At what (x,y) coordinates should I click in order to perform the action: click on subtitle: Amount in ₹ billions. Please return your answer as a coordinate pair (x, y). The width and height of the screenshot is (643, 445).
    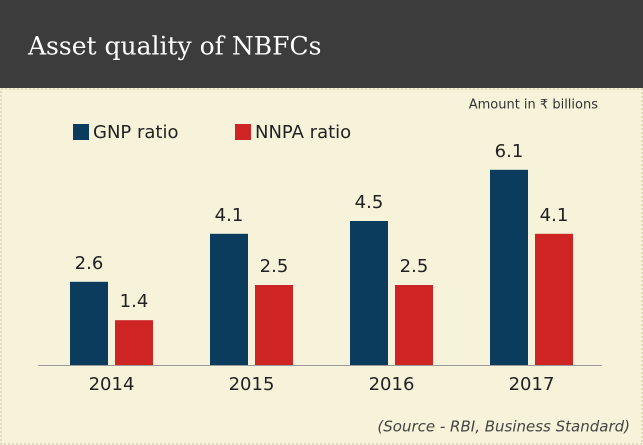
    Looking at the image, I should click on (533, 105).